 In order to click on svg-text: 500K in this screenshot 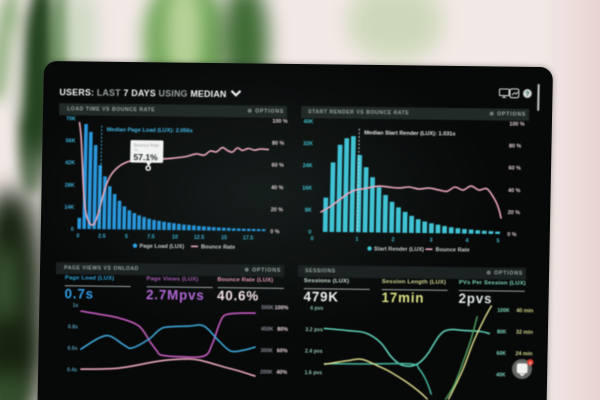, I will do `click(267, 308)`.